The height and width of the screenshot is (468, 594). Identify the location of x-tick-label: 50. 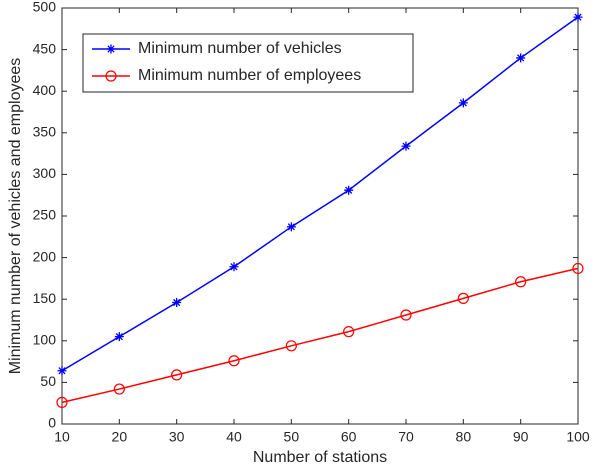
(292, 437).